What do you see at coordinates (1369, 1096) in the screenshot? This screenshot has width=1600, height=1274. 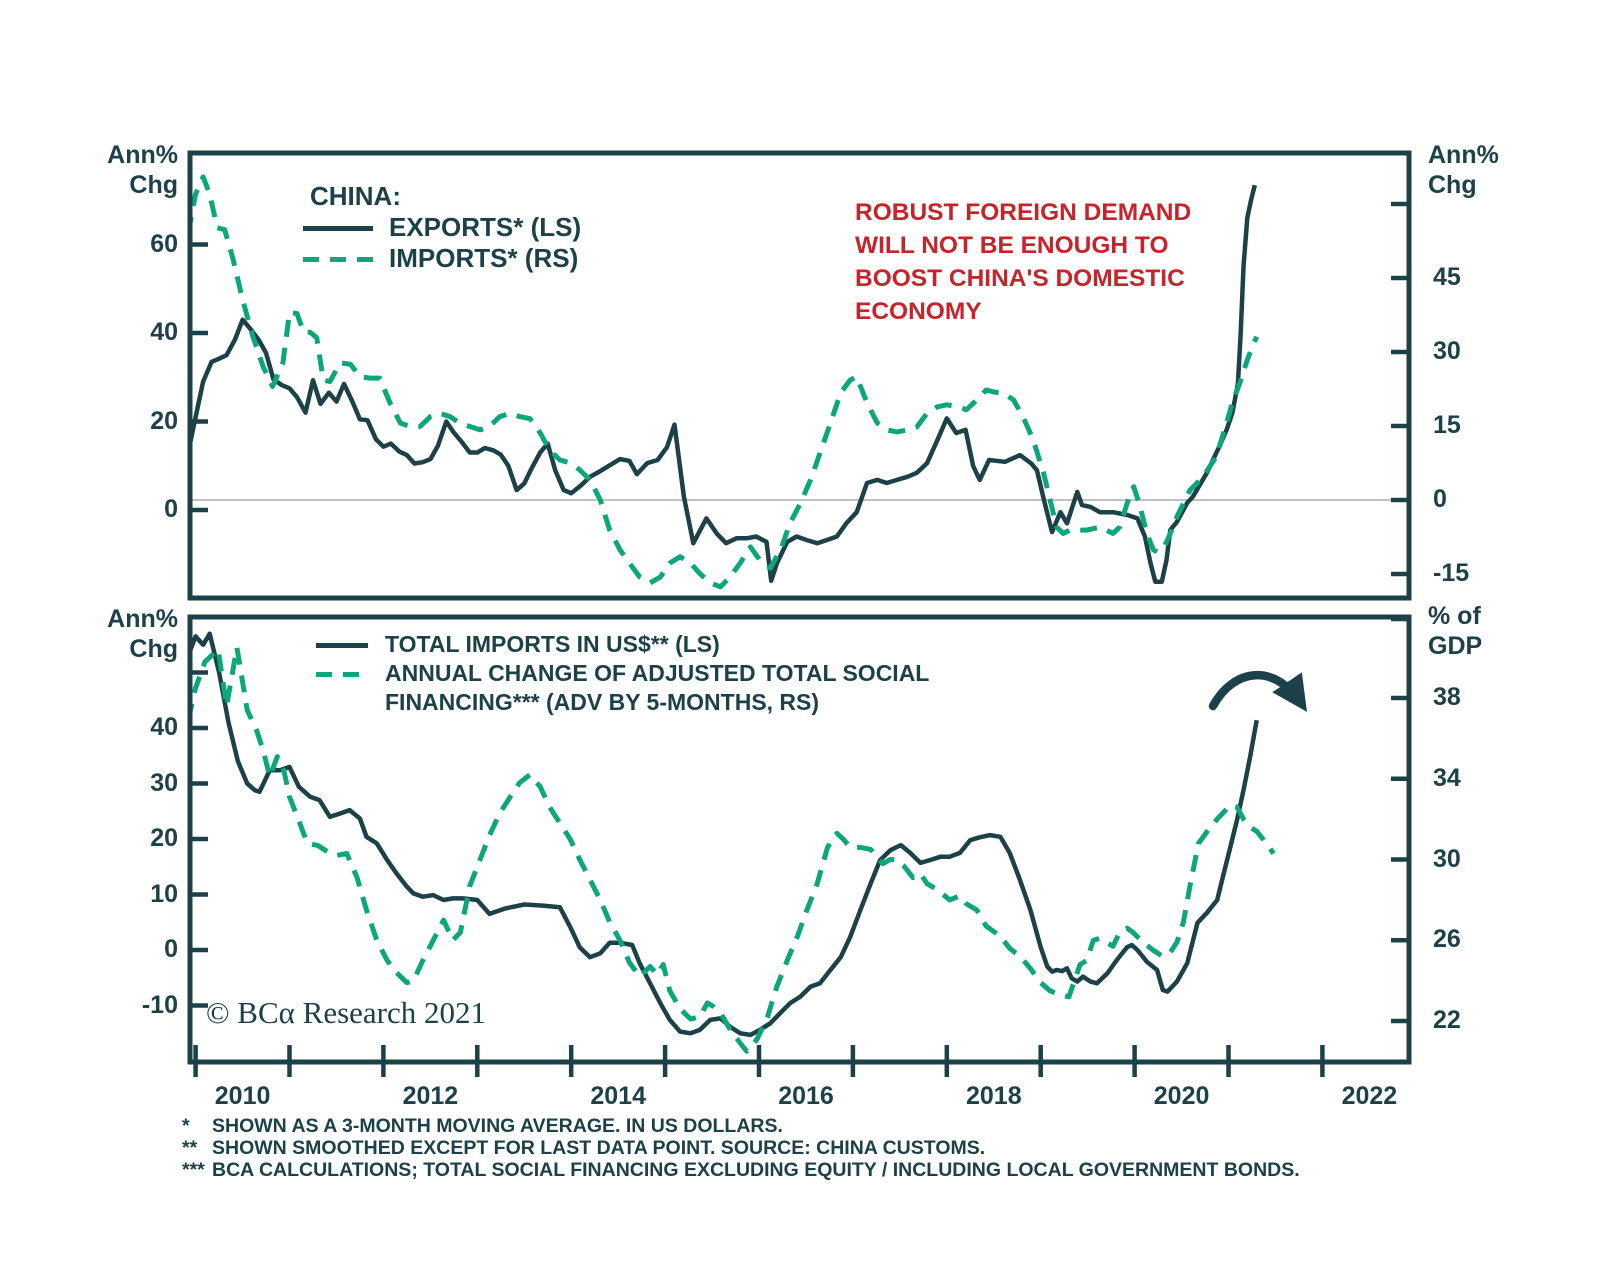 I see `x-axis-year-label: 2022` at bounding box center [1369, 1096].